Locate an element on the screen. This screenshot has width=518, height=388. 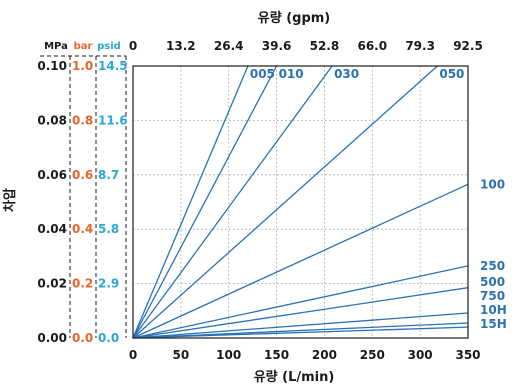
series-label-050: 050 is located at coordinates (451, 74).